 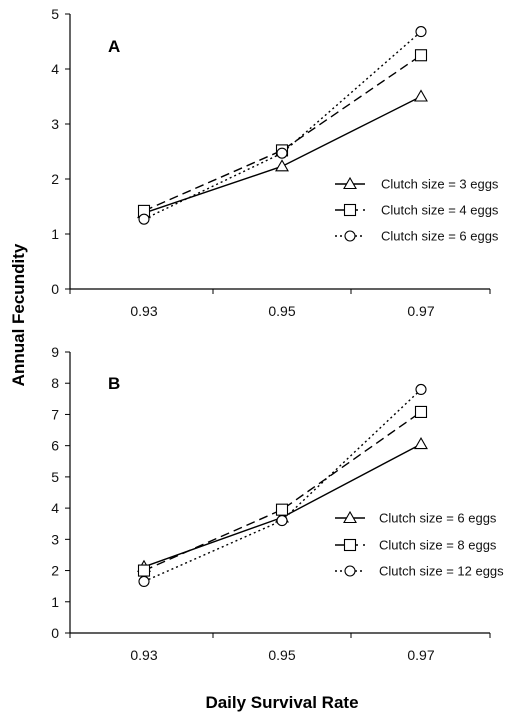 What do you see at coordinates (440, 184) in the screenshot?
I see `legend-label: Clutch size = 3 eggs` at bounding box center [440, 184].